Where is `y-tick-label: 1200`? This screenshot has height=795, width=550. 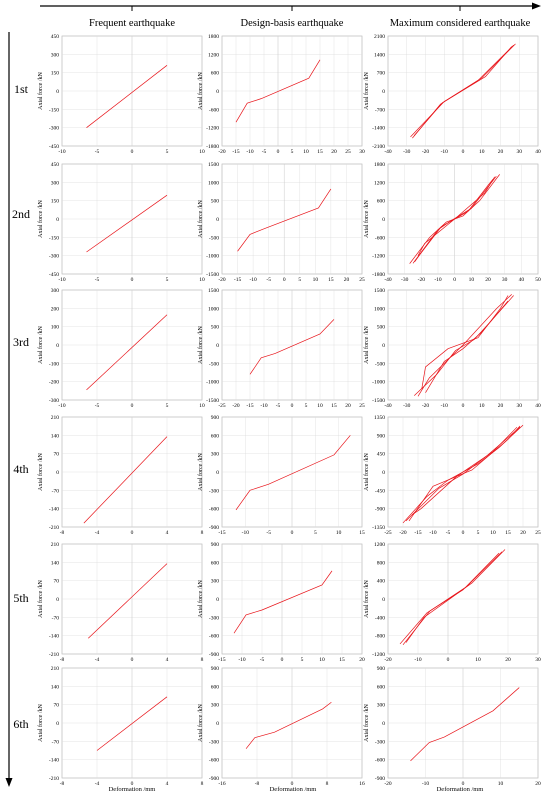 y-tick-label: 1200 is located at coordinates (379, 545).